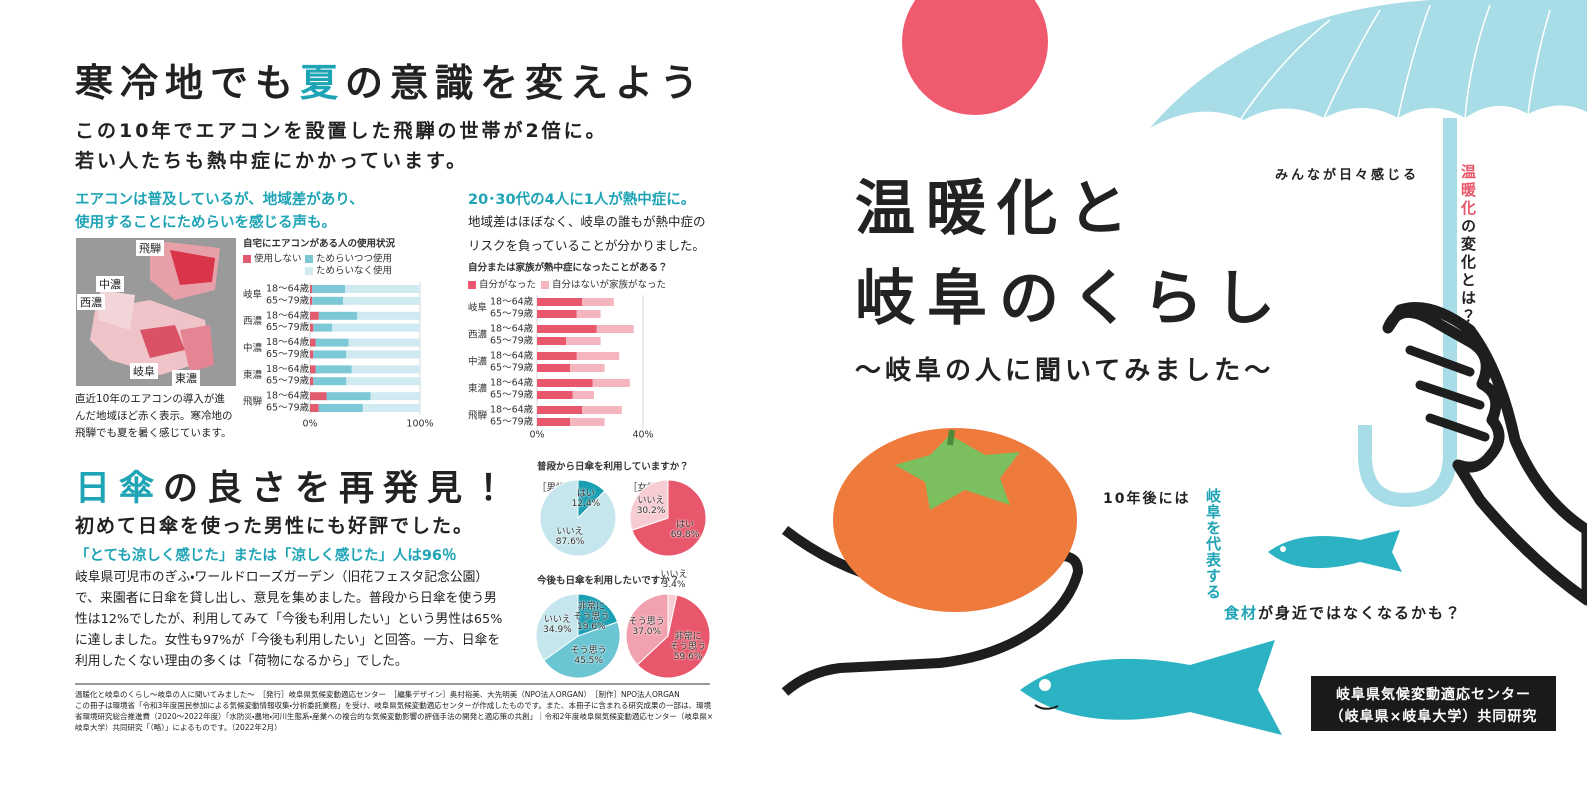  What do you see at coordinates (272, 161) in the screenshot?
I see `lead-line: 若い人たちも熱中症にかかっています。` at bounding box center [272, 161].